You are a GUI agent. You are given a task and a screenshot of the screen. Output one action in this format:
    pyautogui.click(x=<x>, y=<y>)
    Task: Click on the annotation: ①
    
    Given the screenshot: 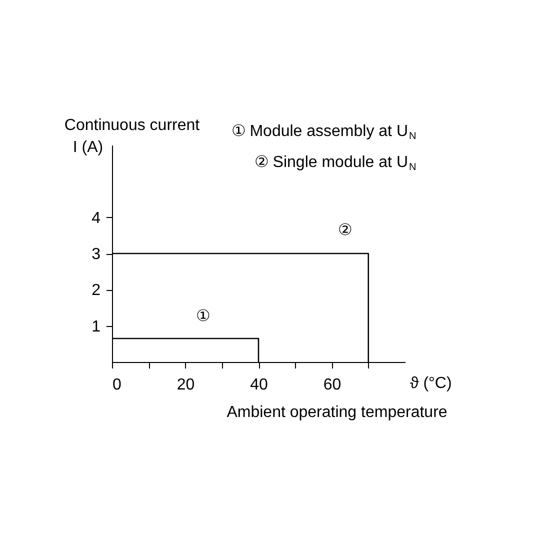 What is the action you would take?
    pyautogui.click(x=203, y=316)
    